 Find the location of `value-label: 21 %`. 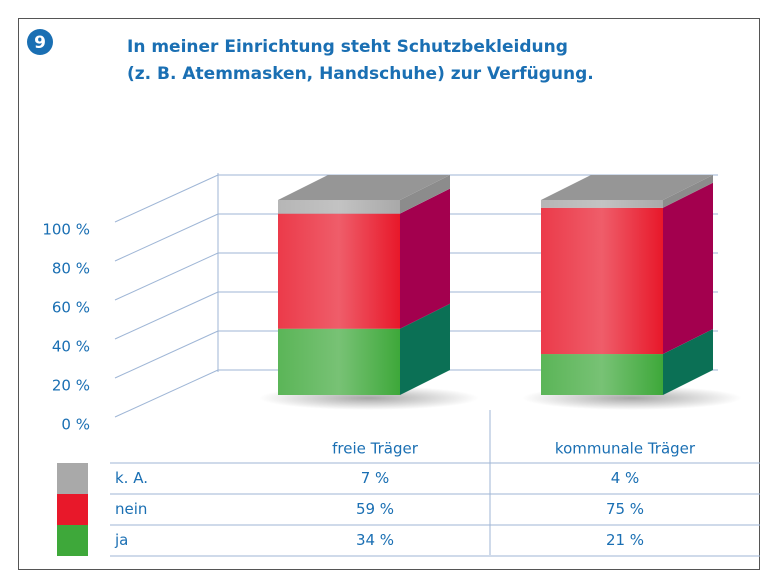

value-label: 21 % is located at coordinates (625, 540).